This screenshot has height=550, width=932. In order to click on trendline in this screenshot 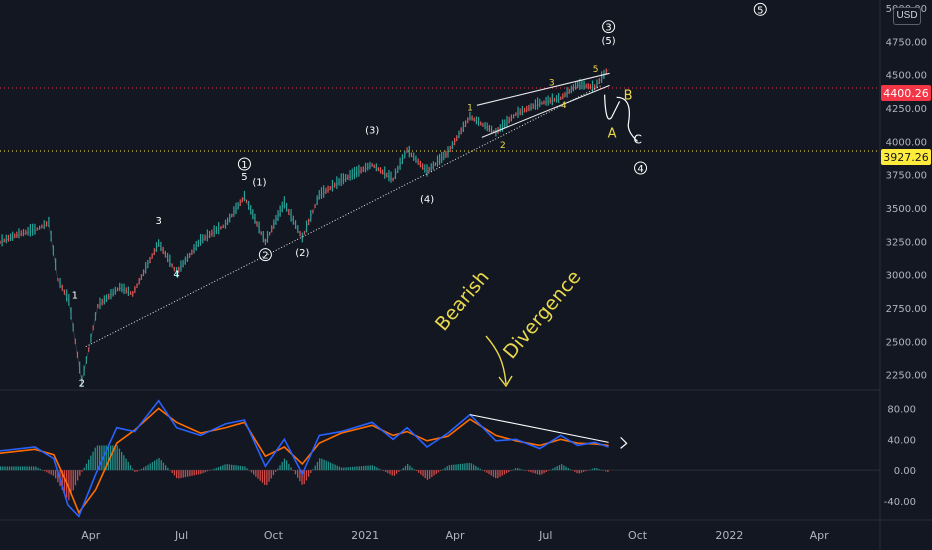, I will do `click(545, 111)`.